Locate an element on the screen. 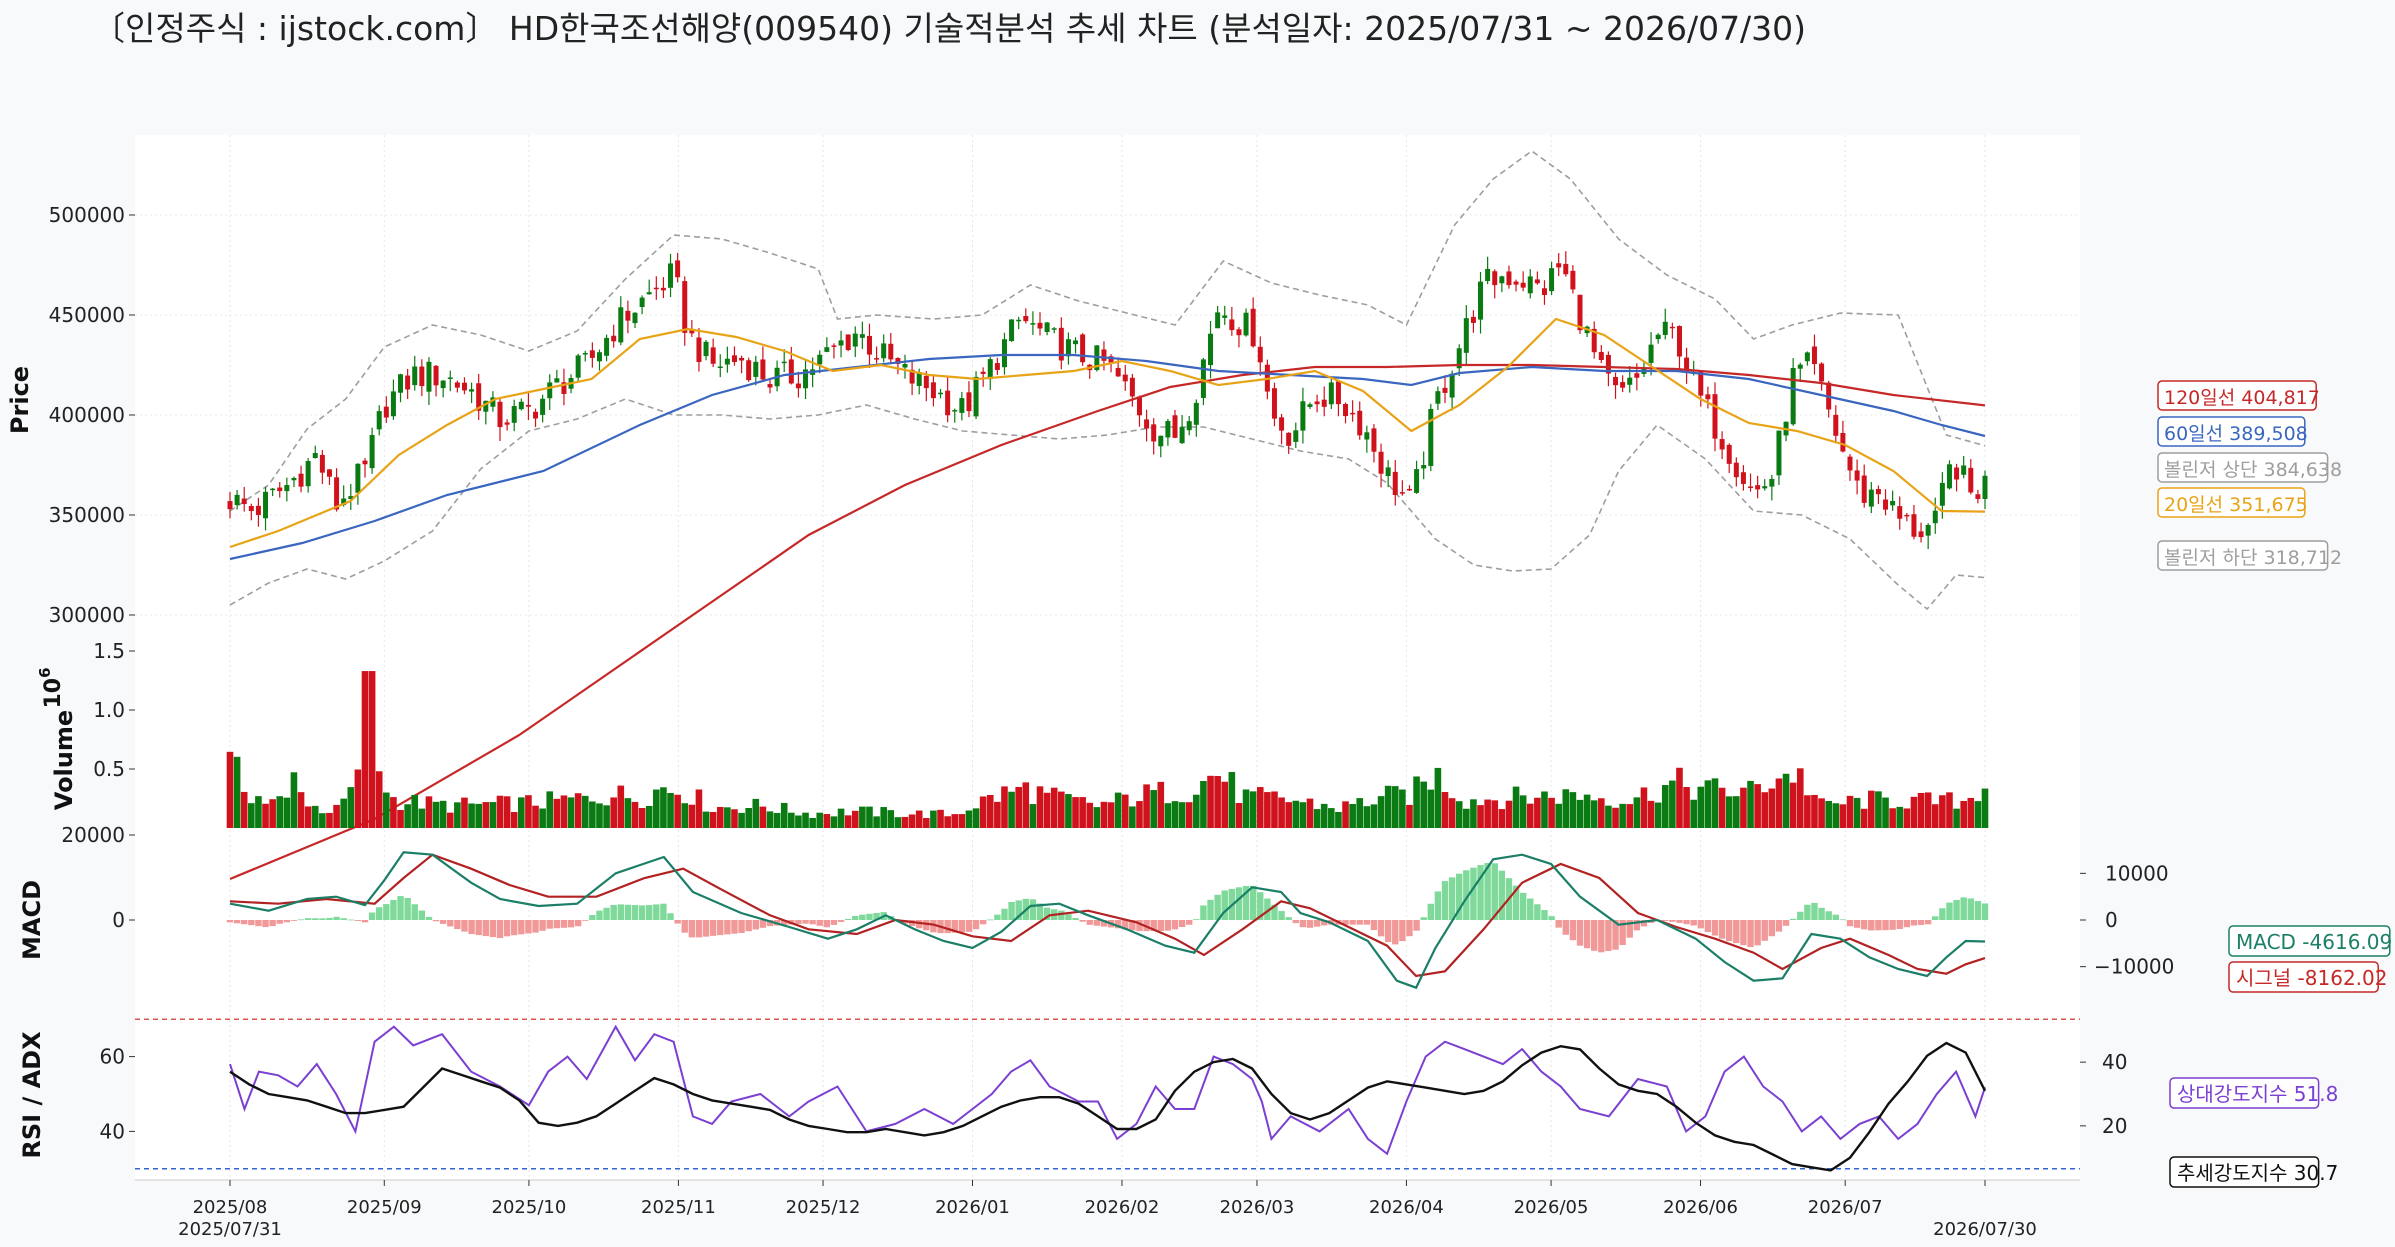 The image size is (2395, 1247). macd-left-tick-label: 20000 is located at coordinates (93, 835).